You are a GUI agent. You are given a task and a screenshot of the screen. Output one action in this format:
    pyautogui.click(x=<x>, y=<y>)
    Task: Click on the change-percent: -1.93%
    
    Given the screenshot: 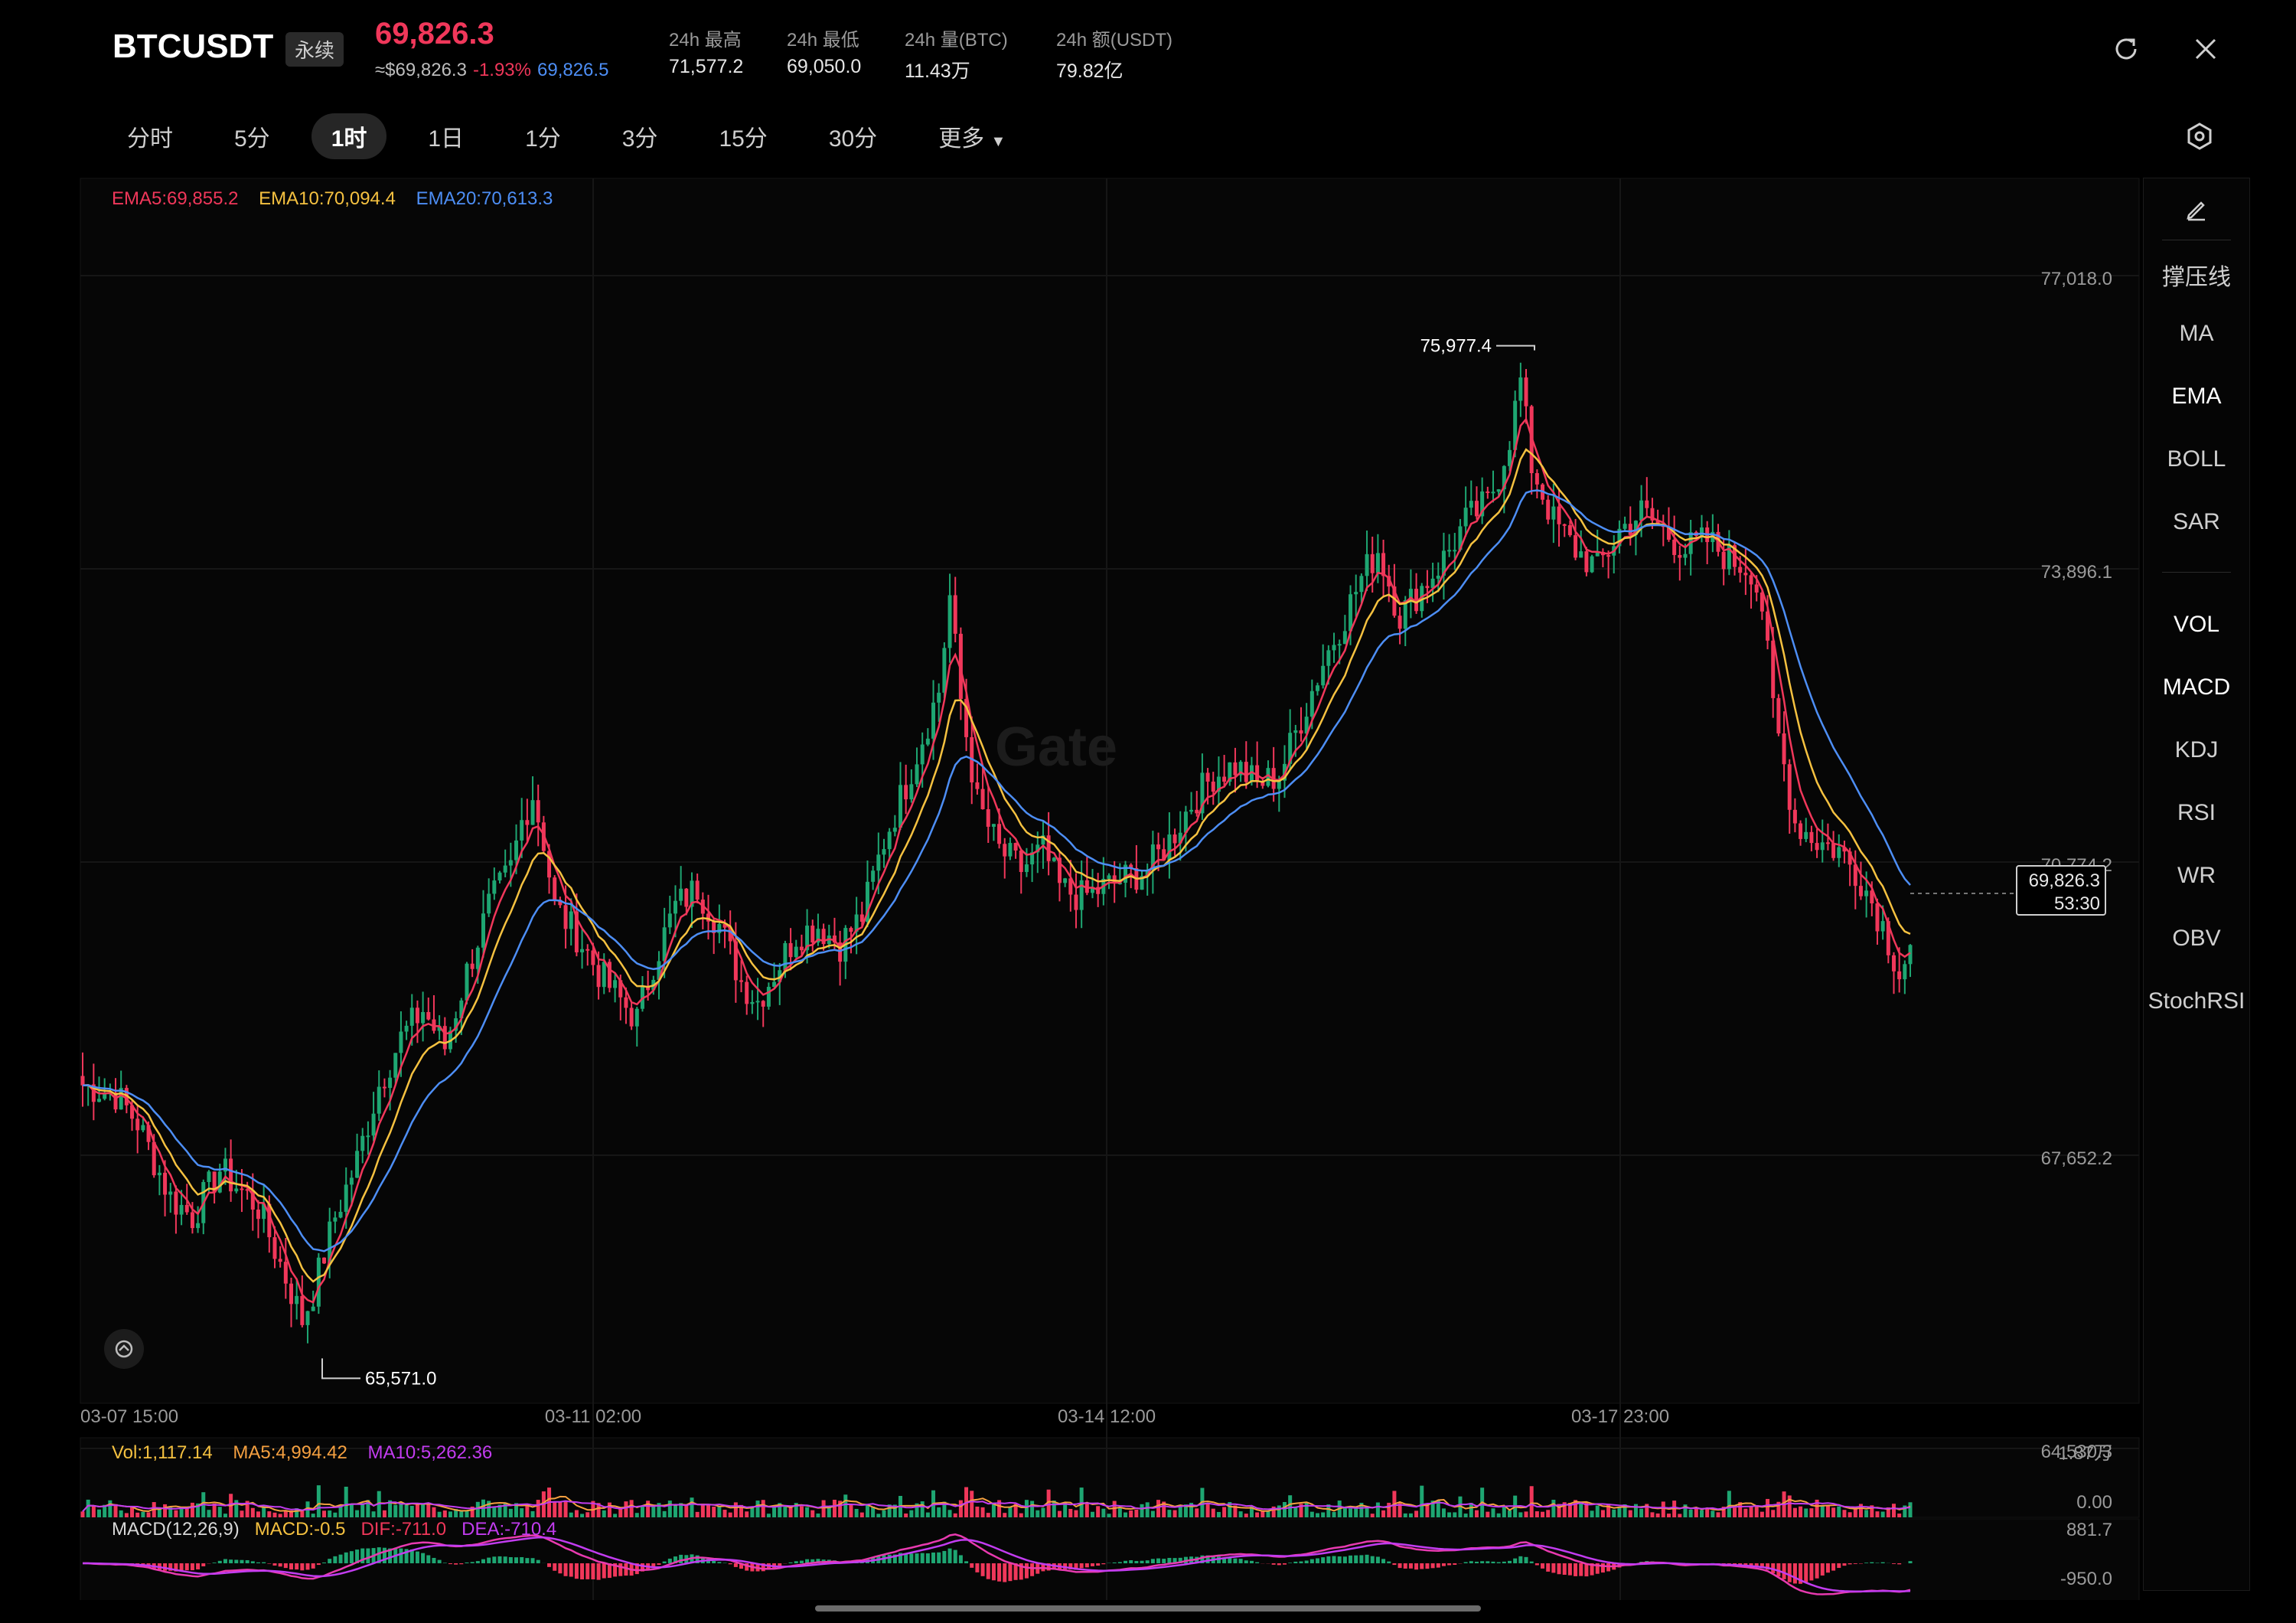 What is the action you would take?
    pyautogui.click(x=501, y=70)
    